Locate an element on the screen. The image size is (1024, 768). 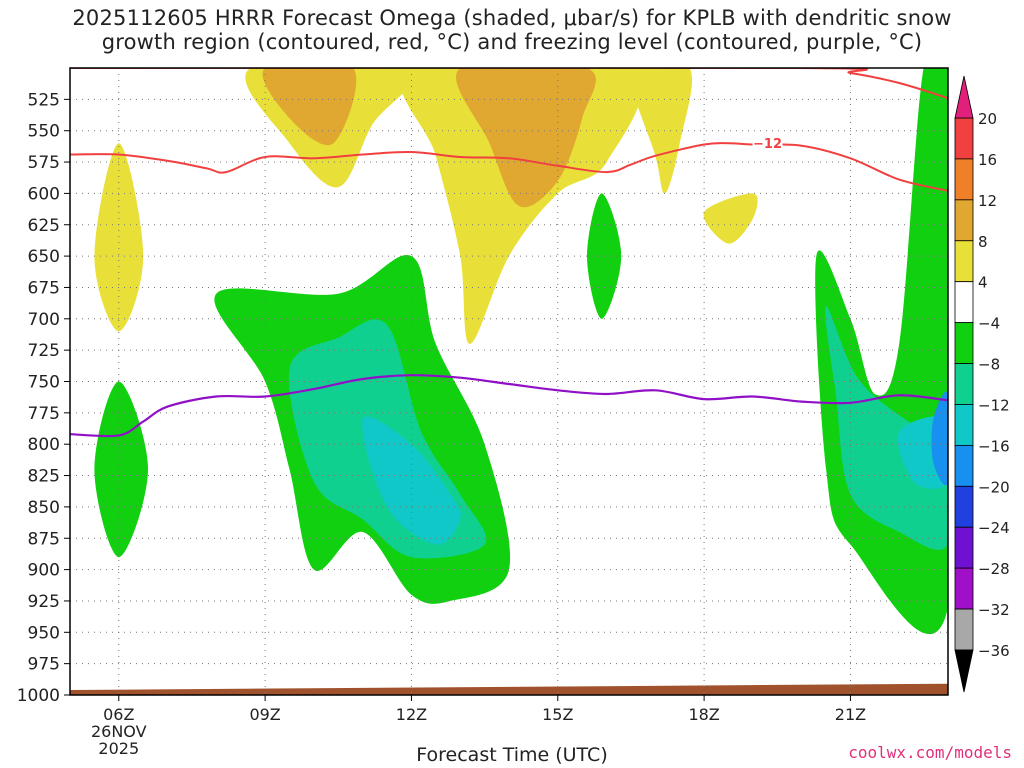
y-tick-label-1000: 1000 is located at coordinates (38, 696).